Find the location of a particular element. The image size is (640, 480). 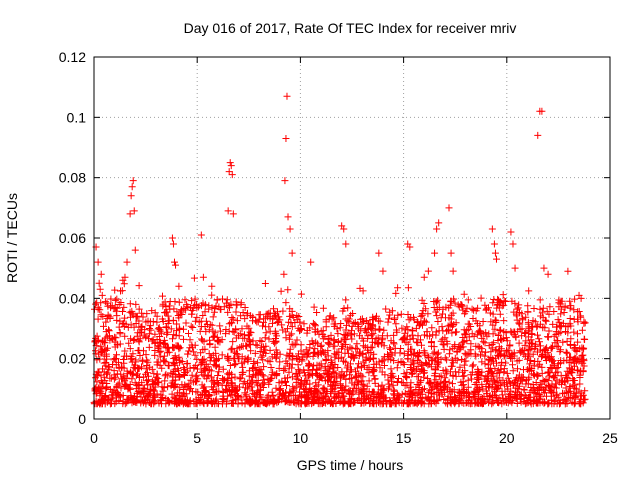

y-tick-label: 0 is located at coordinates (82, 419).